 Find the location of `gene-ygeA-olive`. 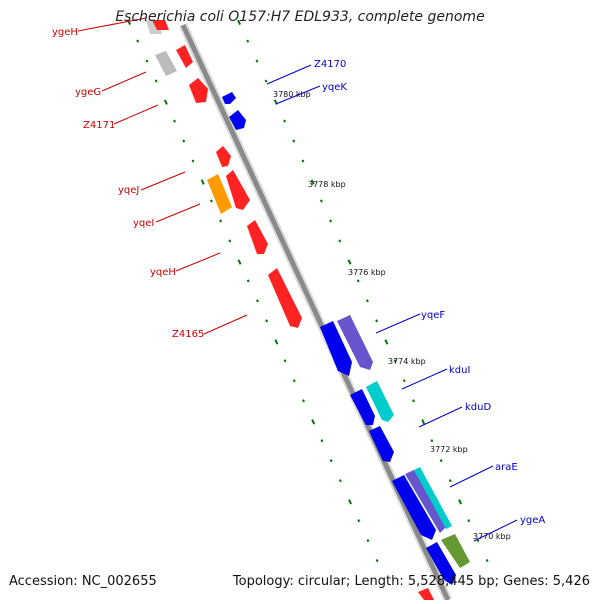

gene-ygeA-olive is located at coordinates (455, 551).